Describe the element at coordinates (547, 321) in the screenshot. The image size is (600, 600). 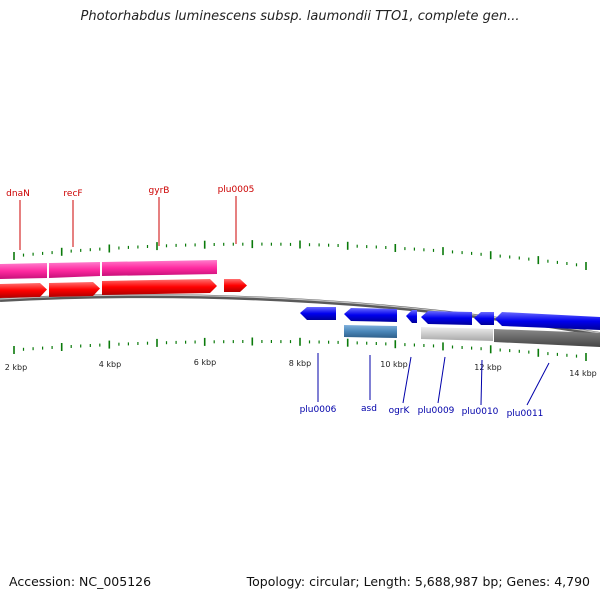
I see `gene-arrow-plu0011` at that location.